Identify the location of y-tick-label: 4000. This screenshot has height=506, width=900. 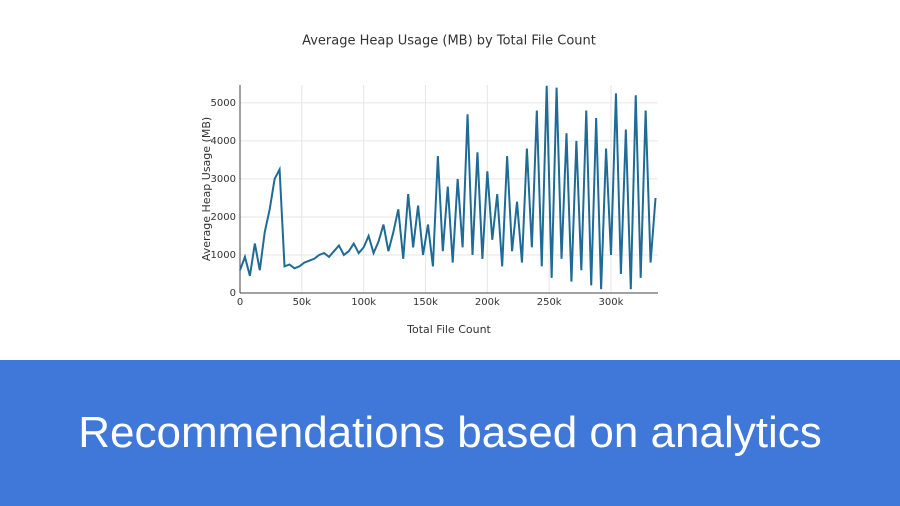
(223, 141).